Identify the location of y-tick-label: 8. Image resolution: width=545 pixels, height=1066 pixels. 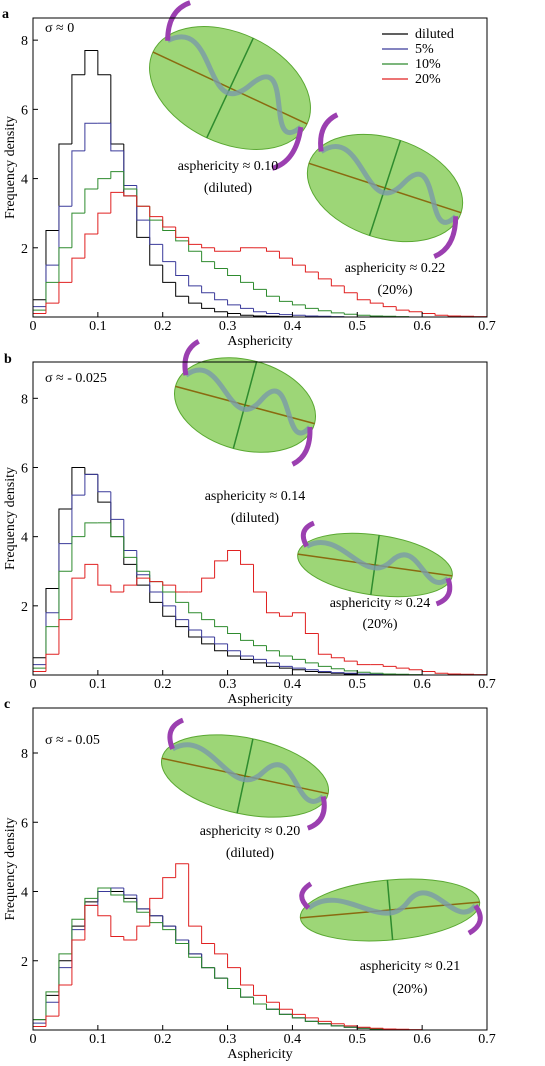
(24, 754).